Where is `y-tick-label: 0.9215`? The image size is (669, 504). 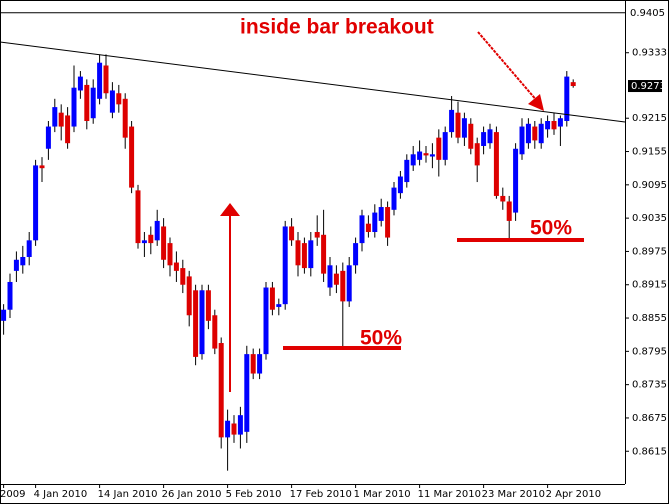 y-tick-label: 0.9215 is located at coordinates (649, 118).